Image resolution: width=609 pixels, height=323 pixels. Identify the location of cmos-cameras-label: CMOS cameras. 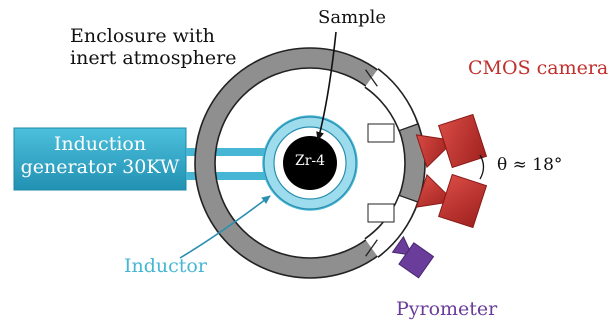
(538, 68).